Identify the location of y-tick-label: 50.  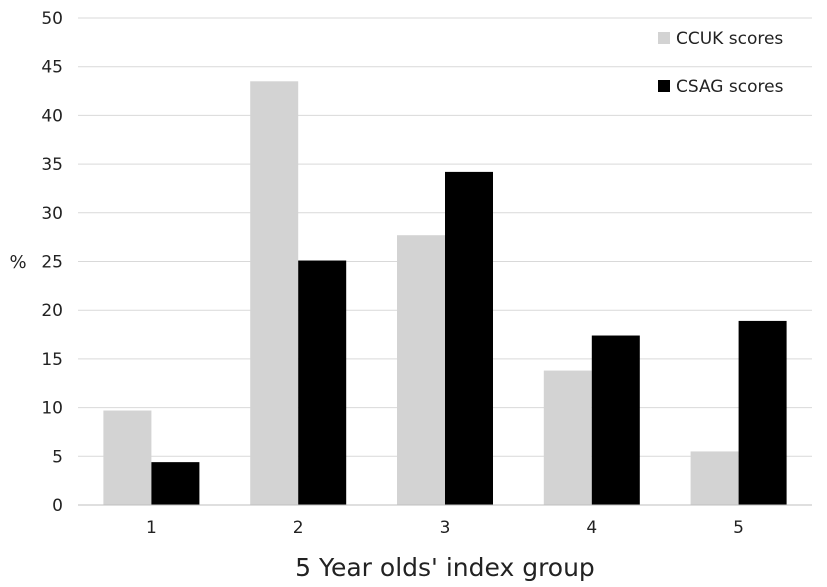
(52, 19).